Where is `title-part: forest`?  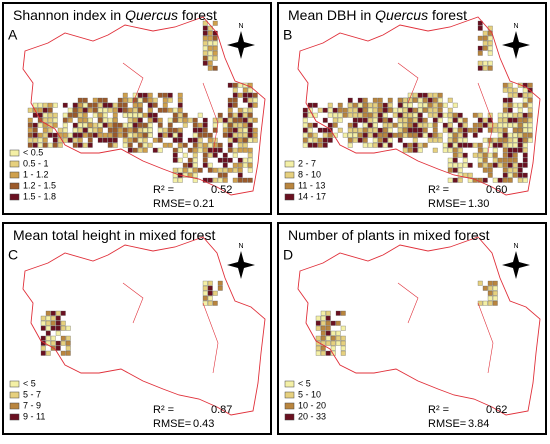
title-part: forest is located at coordinates (197, 15).